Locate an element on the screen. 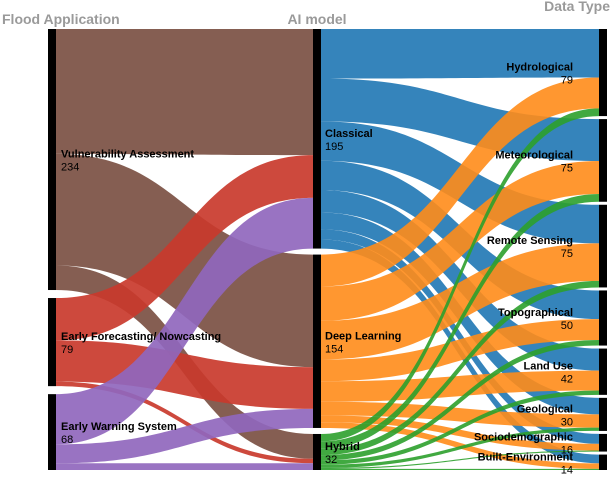 Image resolution: width=612 pixels, height=492 pixels. link-dl-to-geo is located at coordinates (460, 414).